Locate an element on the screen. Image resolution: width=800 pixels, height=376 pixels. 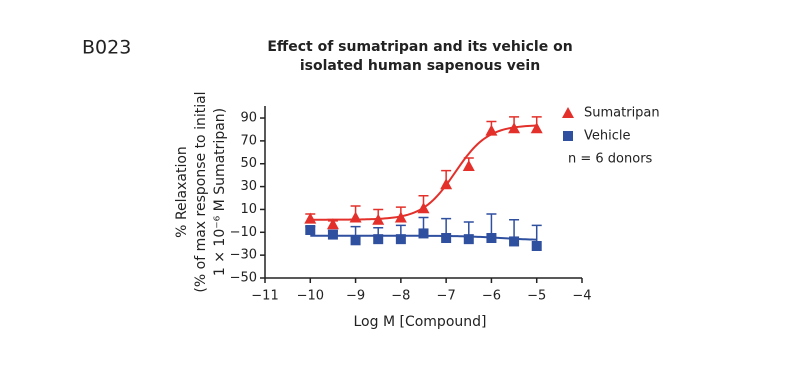
y-tick-label: 30 is located at coordinates (248, 186).